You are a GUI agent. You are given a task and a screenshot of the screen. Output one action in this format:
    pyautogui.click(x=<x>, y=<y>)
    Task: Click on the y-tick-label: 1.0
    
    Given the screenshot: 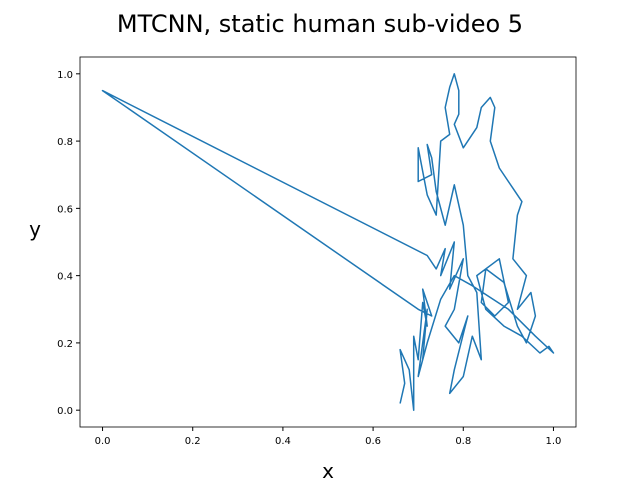 What is the action you would take?
    pyautogui.click(x=65, y=75)
    